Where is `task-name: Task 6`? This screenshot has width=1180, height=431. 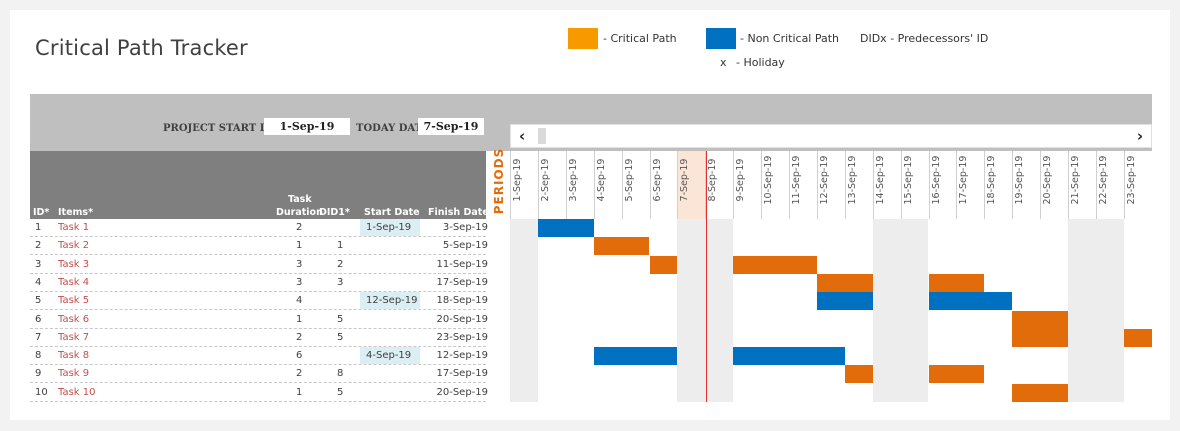
task-name: Task 6 is located at coordinates (74, 319).